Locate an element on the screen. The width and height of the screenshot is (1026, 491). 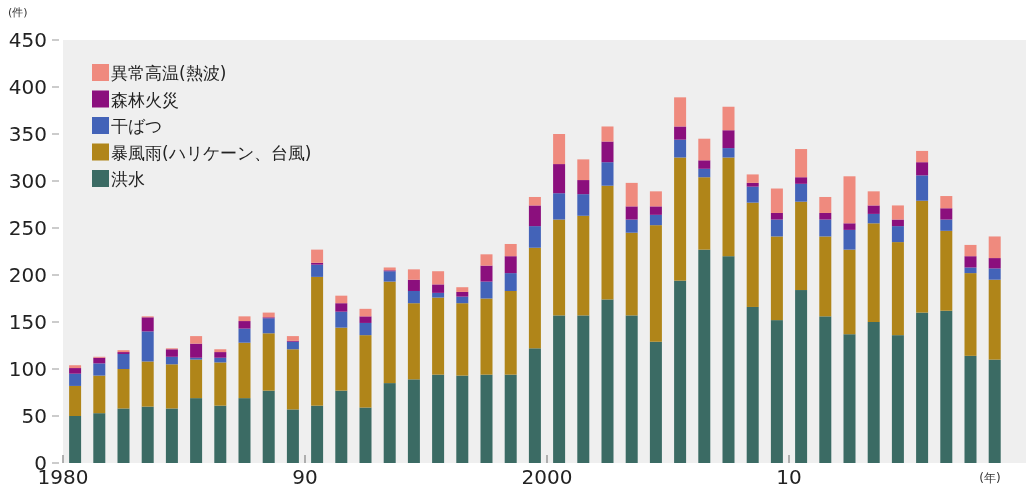
x-tick-label: 90 is located at coordinates (305, 477).